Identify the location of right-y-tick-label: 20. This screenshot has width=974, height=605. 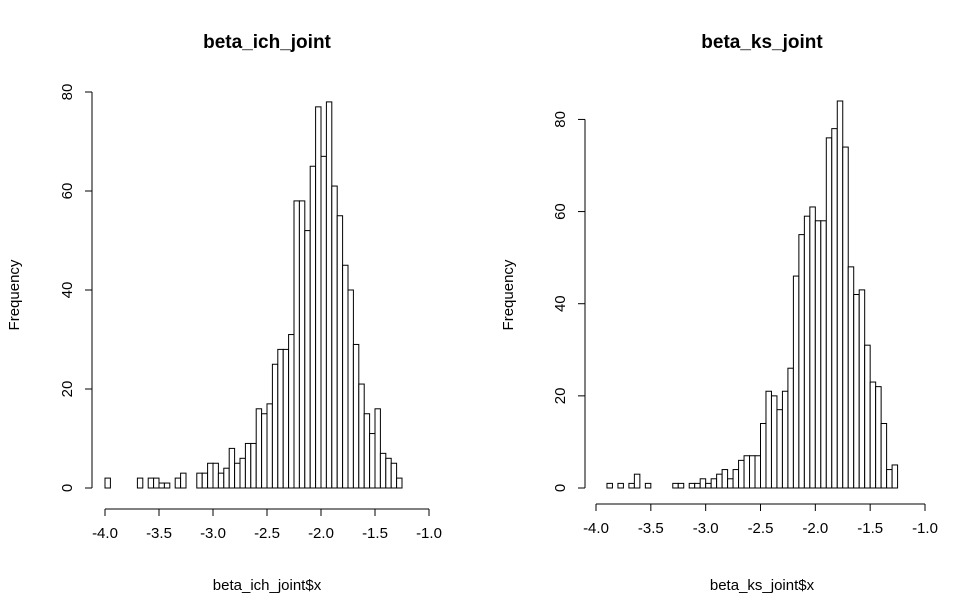
(560, 396).